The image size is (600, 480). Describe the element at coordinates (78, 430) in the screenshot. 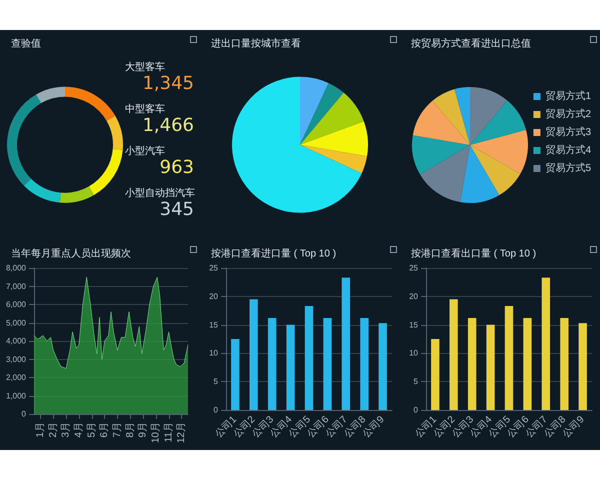

I see `x-tick-label: 4月` at that location.